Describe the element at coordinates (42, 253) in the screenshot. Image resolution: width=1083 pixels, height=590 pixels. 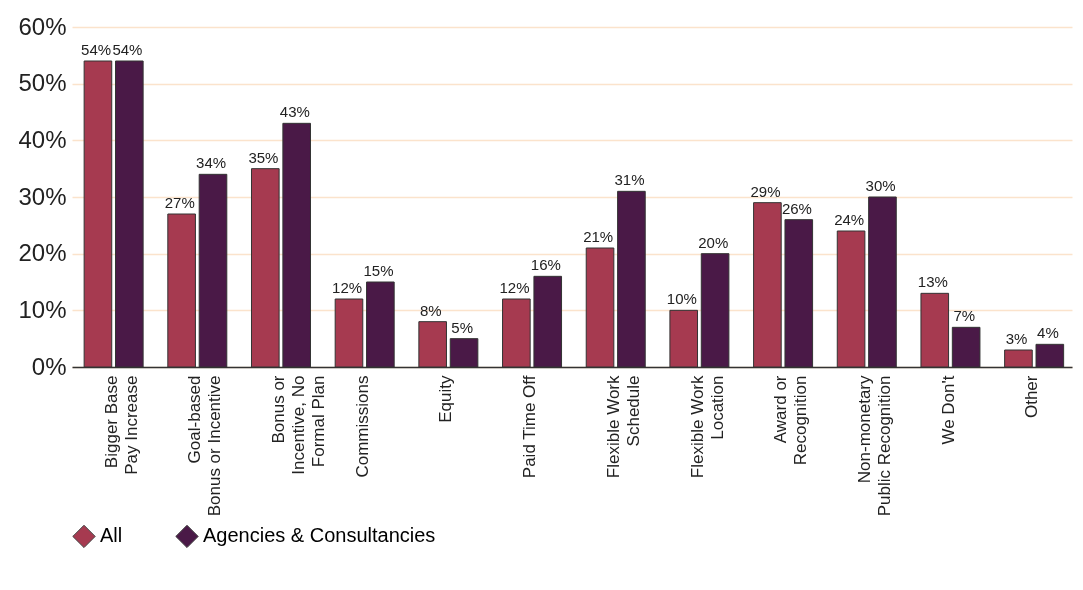
I see `y-tick-label: 20%` at that location.